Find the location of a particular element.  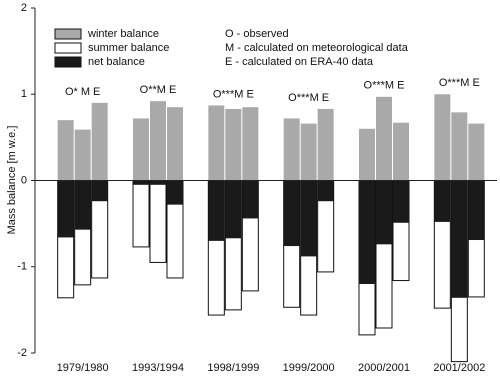

x-tick-label: 1998/1999 is located at coordinates (233, 368).